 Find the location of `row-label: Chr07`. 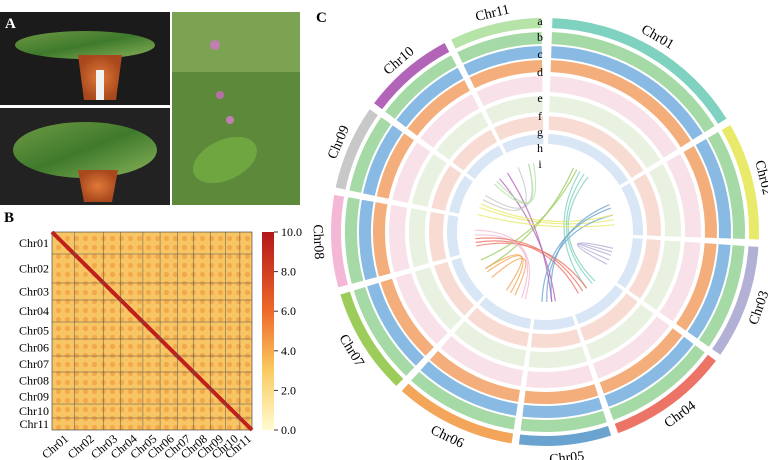

row-label: Chr07 is located at coordinates (34, 364).